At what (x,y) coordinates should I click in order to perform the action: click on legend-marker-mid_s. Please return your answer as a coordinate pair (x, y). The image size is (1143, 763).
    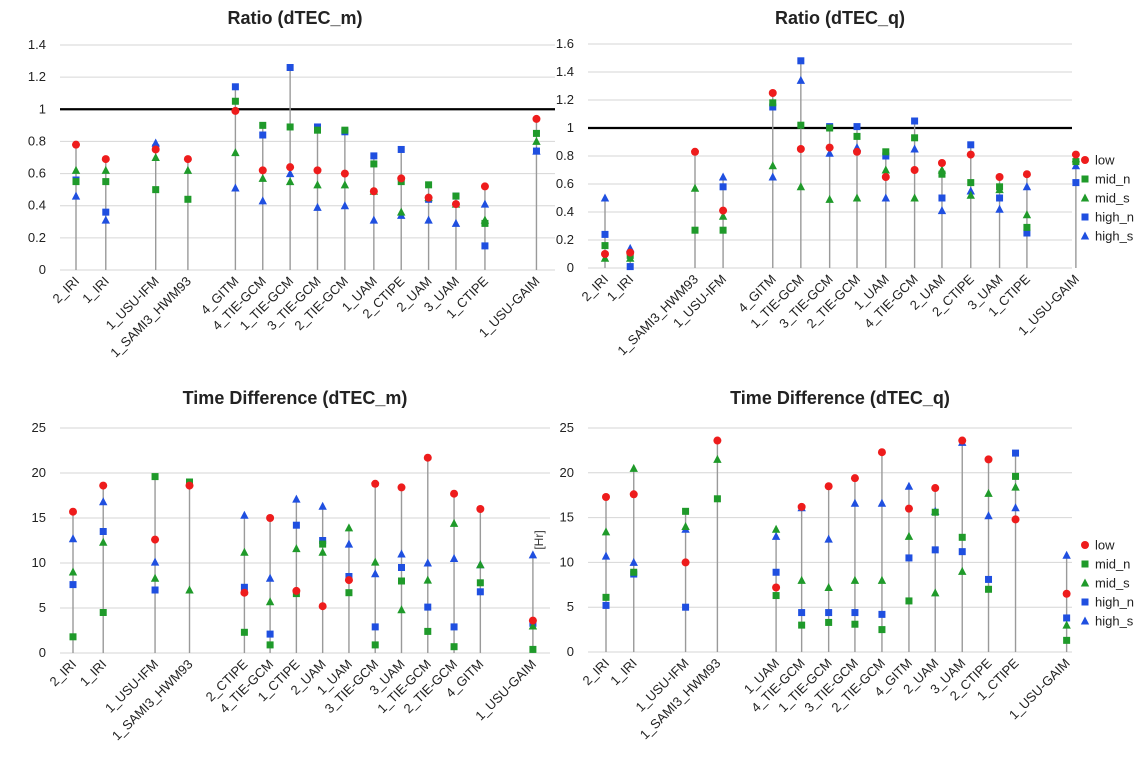
    Looking at the image, I should click on (1085, 582).